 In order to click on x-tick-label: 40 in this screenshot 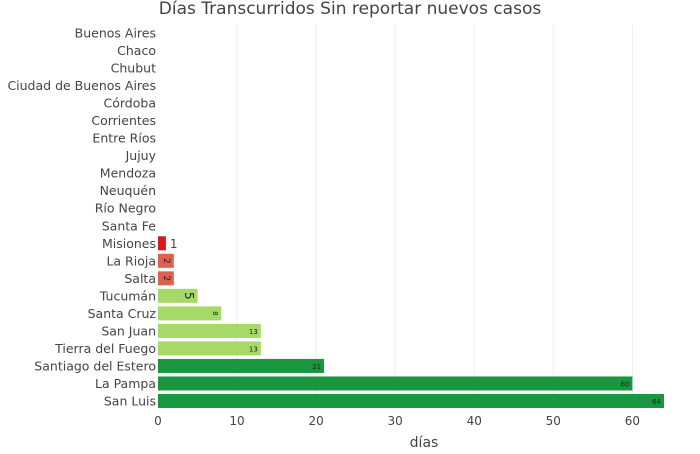, I will do `click(474, 421)`.